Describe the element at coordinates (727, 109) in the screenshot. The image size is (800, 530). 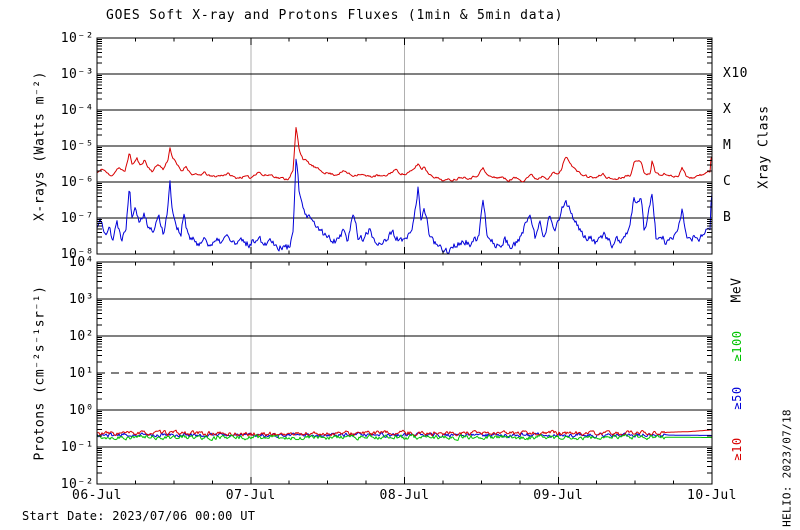
I see `xray-class-label-x: X` at that location.